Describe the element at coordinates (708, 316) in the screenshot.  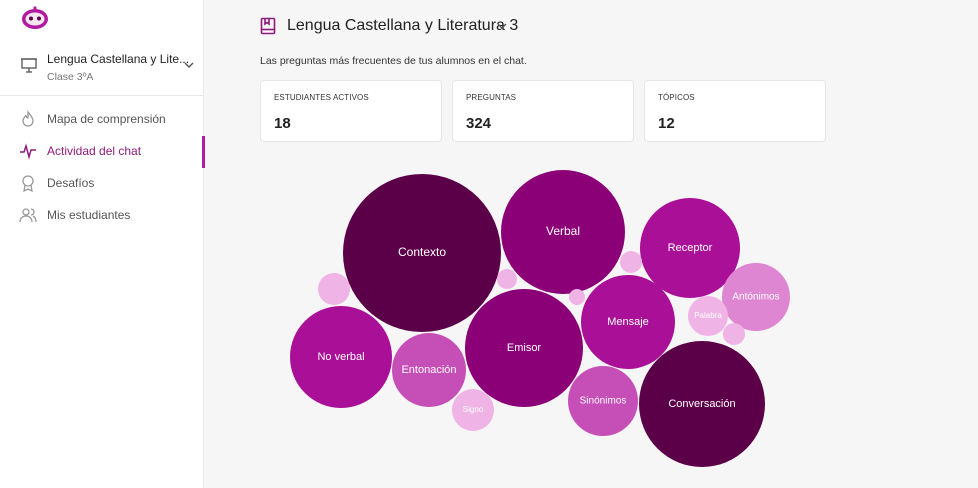
I see `bubble-palabra` at that location.